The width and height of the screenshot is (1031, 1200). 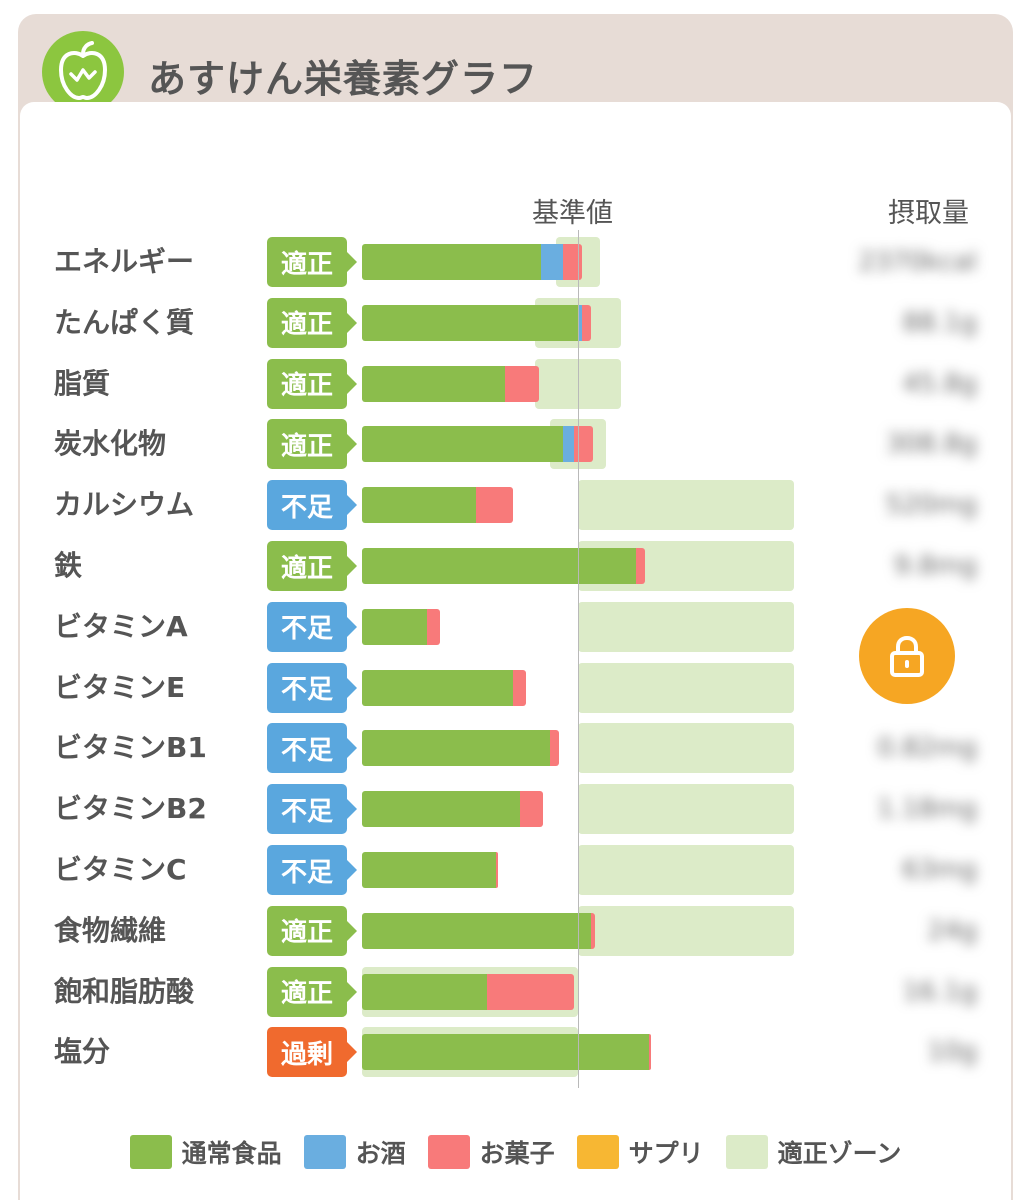 What do you see at coordinates (928, 213) in the screenshot?
I see `value-column-header: 摂取量` at bounding box center [928, 213].